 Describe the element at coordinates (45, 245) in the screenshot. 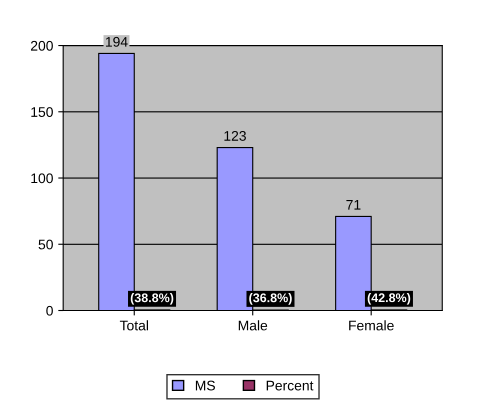

I see `y-tick-label: 50` at that location.